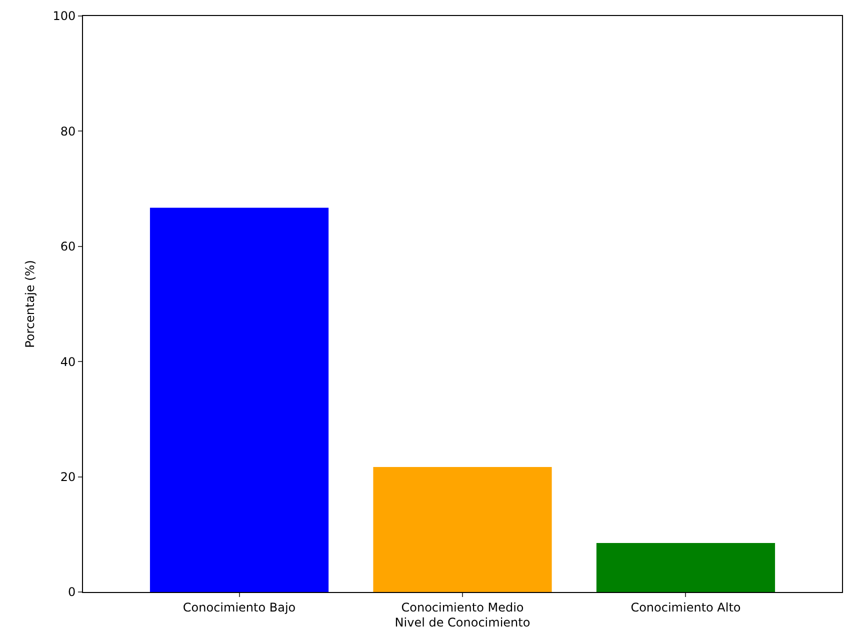 This screenshot has width=844, height=643. Describe the element at coordinates (239, 607) in the screenshot. I see `x-tick-label: Conocimiento Bajo` at that location.